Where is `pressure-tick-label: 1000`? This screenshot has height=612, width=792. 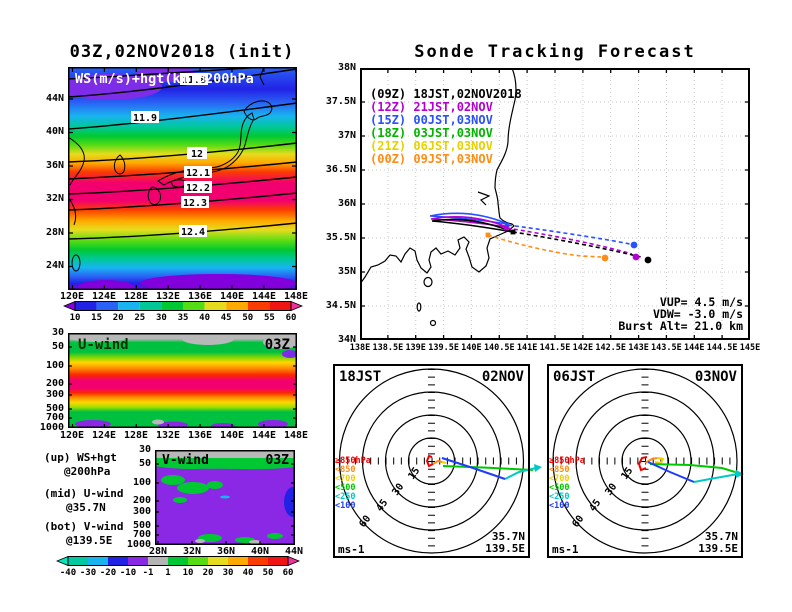 pressure-tick-label: 1000 is located at coordinates (138, 544).